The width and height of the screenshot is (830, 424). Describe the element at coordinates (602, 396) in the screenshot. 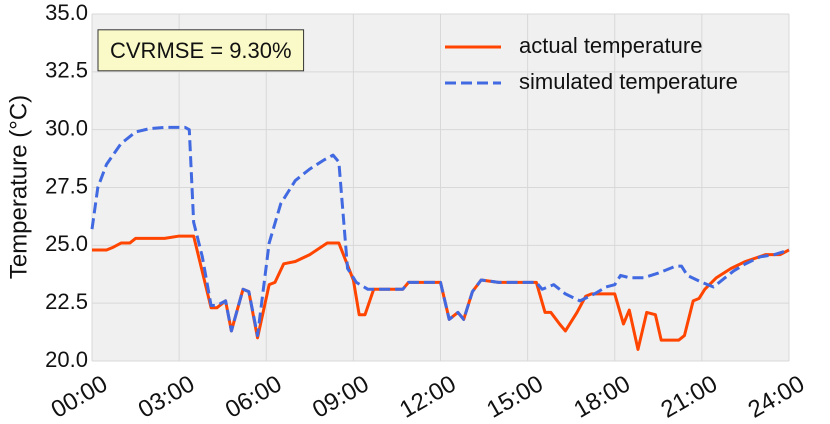

I see `x-tick-label: 18:00` at that location.